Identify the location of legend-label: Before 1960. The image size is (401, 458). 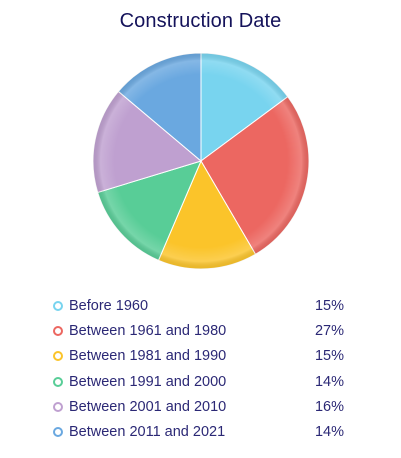
(109, 305).